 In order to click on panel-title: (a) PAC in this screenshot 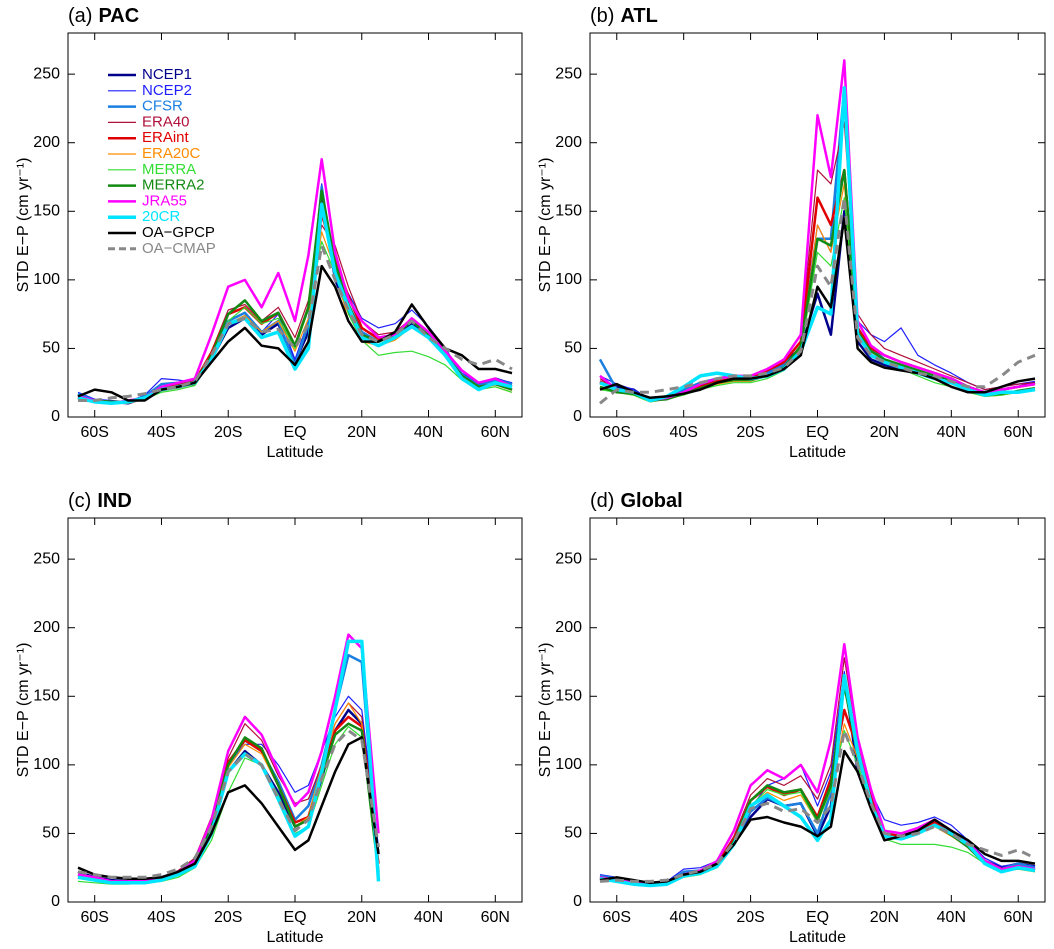, I will do `click(103, 16)`.